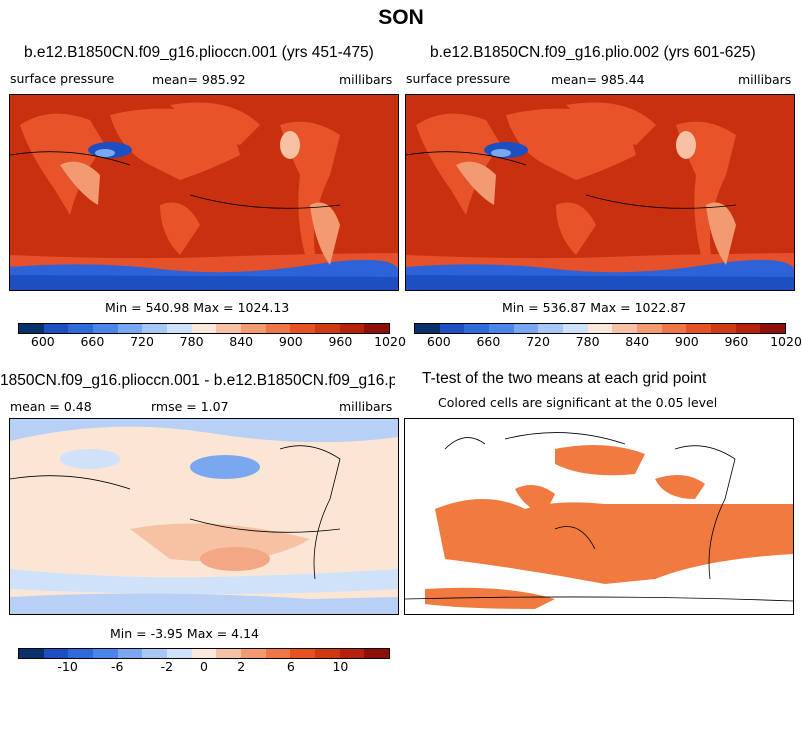 This screenshot has height=733, width=802. I want to click on panel2-colorbar-tick-label: 1020, so click(786, 341).